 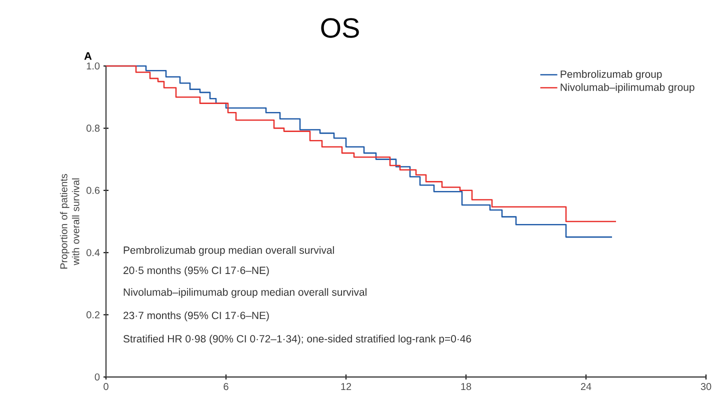 I want to click on x-tick-label: 18, so click(x=466, y=386).